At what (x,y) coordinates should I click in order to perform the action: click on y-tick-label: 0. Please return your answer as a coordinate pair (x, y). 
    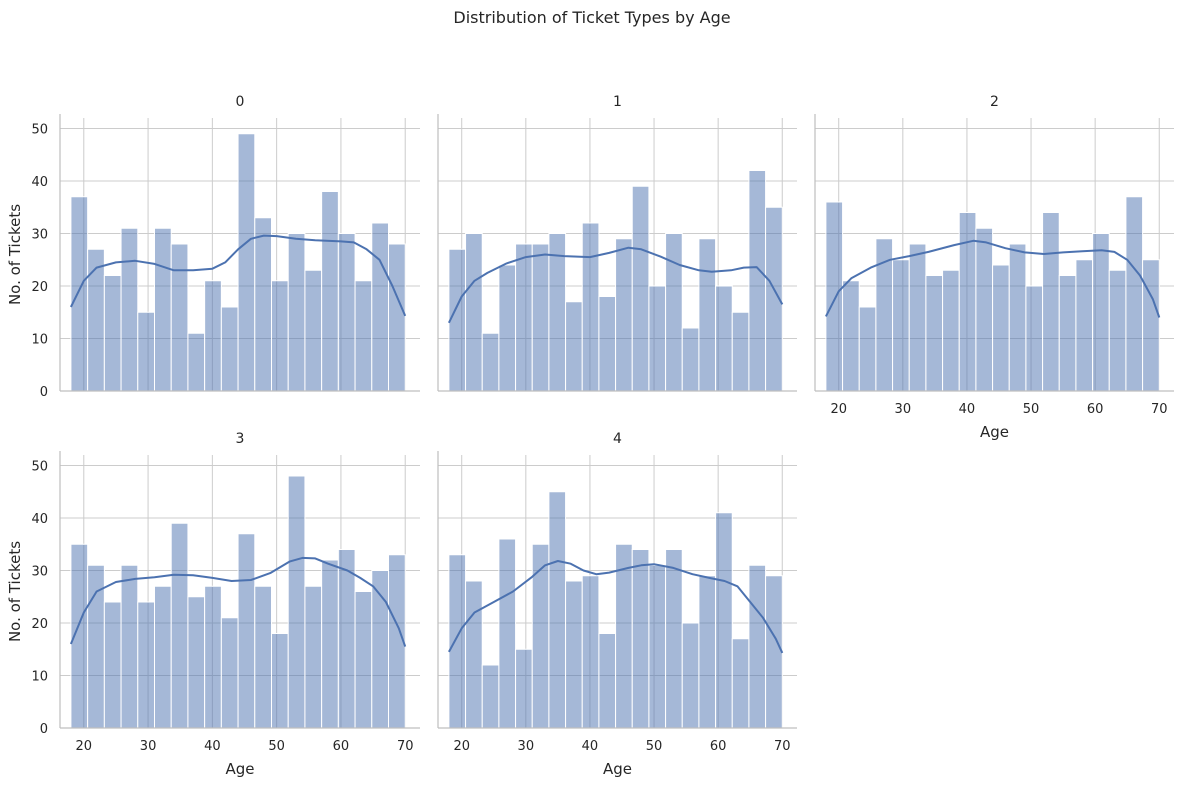
    Looking at the image, I should click on (44, 729).